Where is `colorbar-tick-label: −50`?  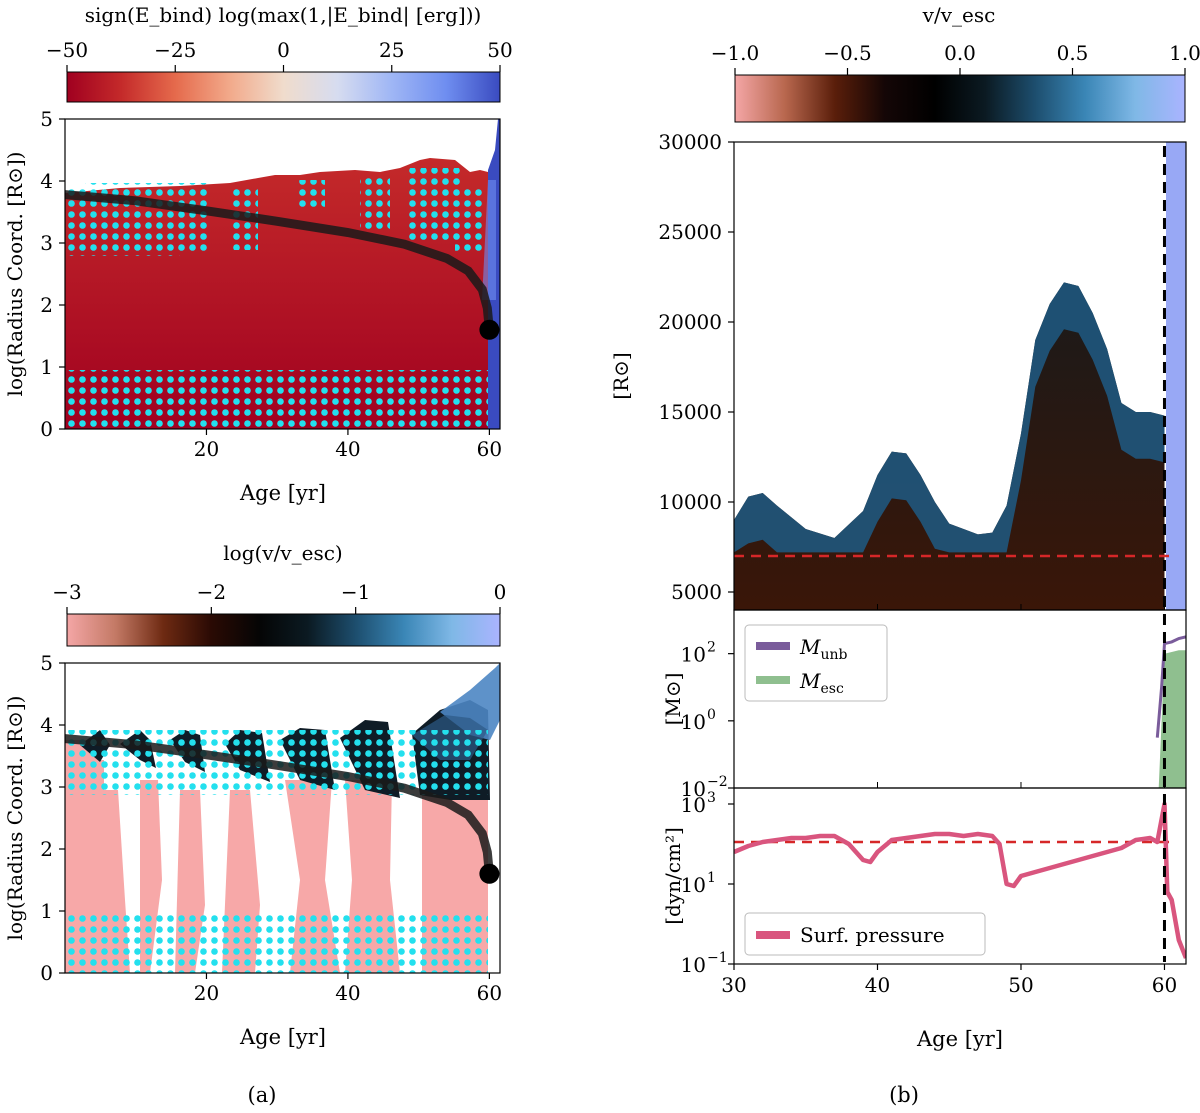 colorbar-tick-label: −50 is located at coordinates (67, 50).